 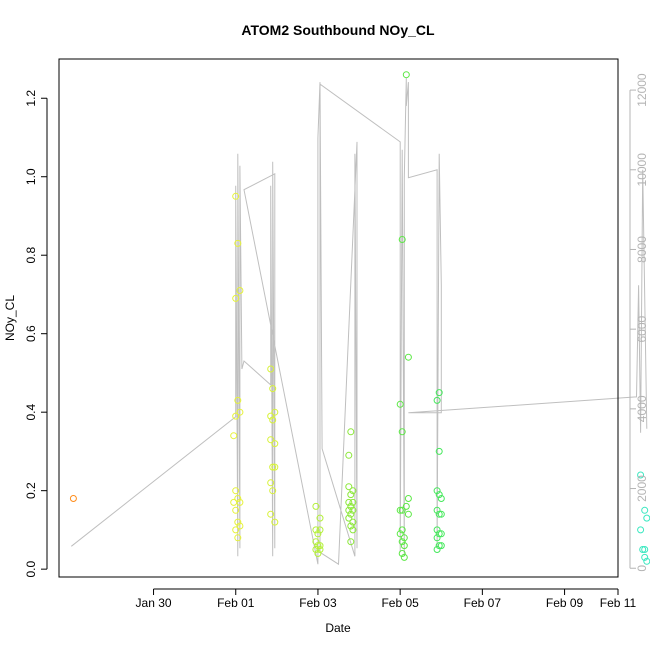 I want to click on x-tick-label-5: Feb 09, so click(x=565, y=603).